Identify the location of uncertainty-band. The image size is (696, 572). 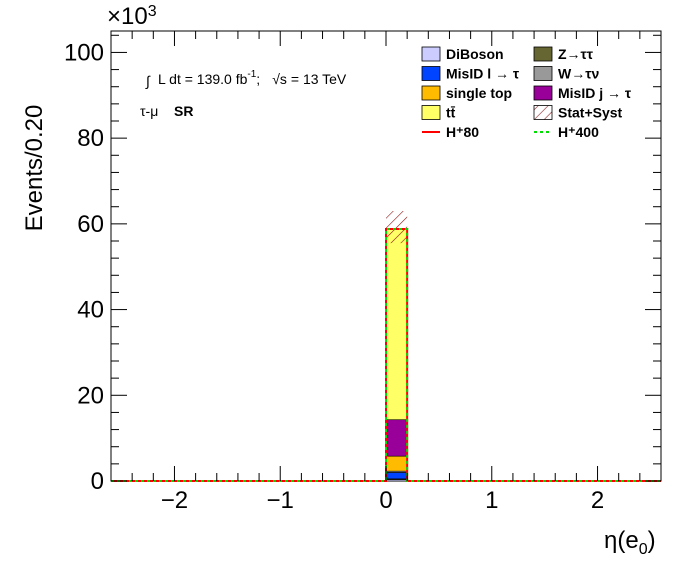
(397, 227).